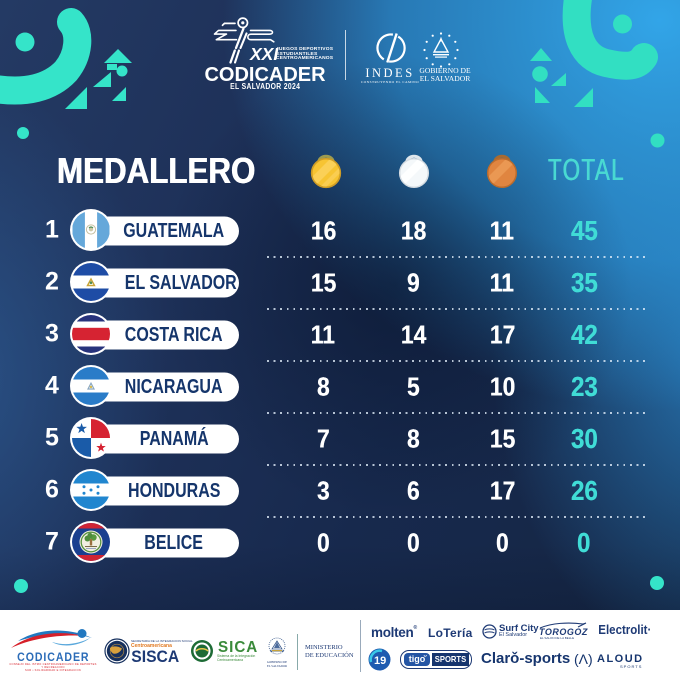  I want to click on svg-text: 19, so click(380, 661).